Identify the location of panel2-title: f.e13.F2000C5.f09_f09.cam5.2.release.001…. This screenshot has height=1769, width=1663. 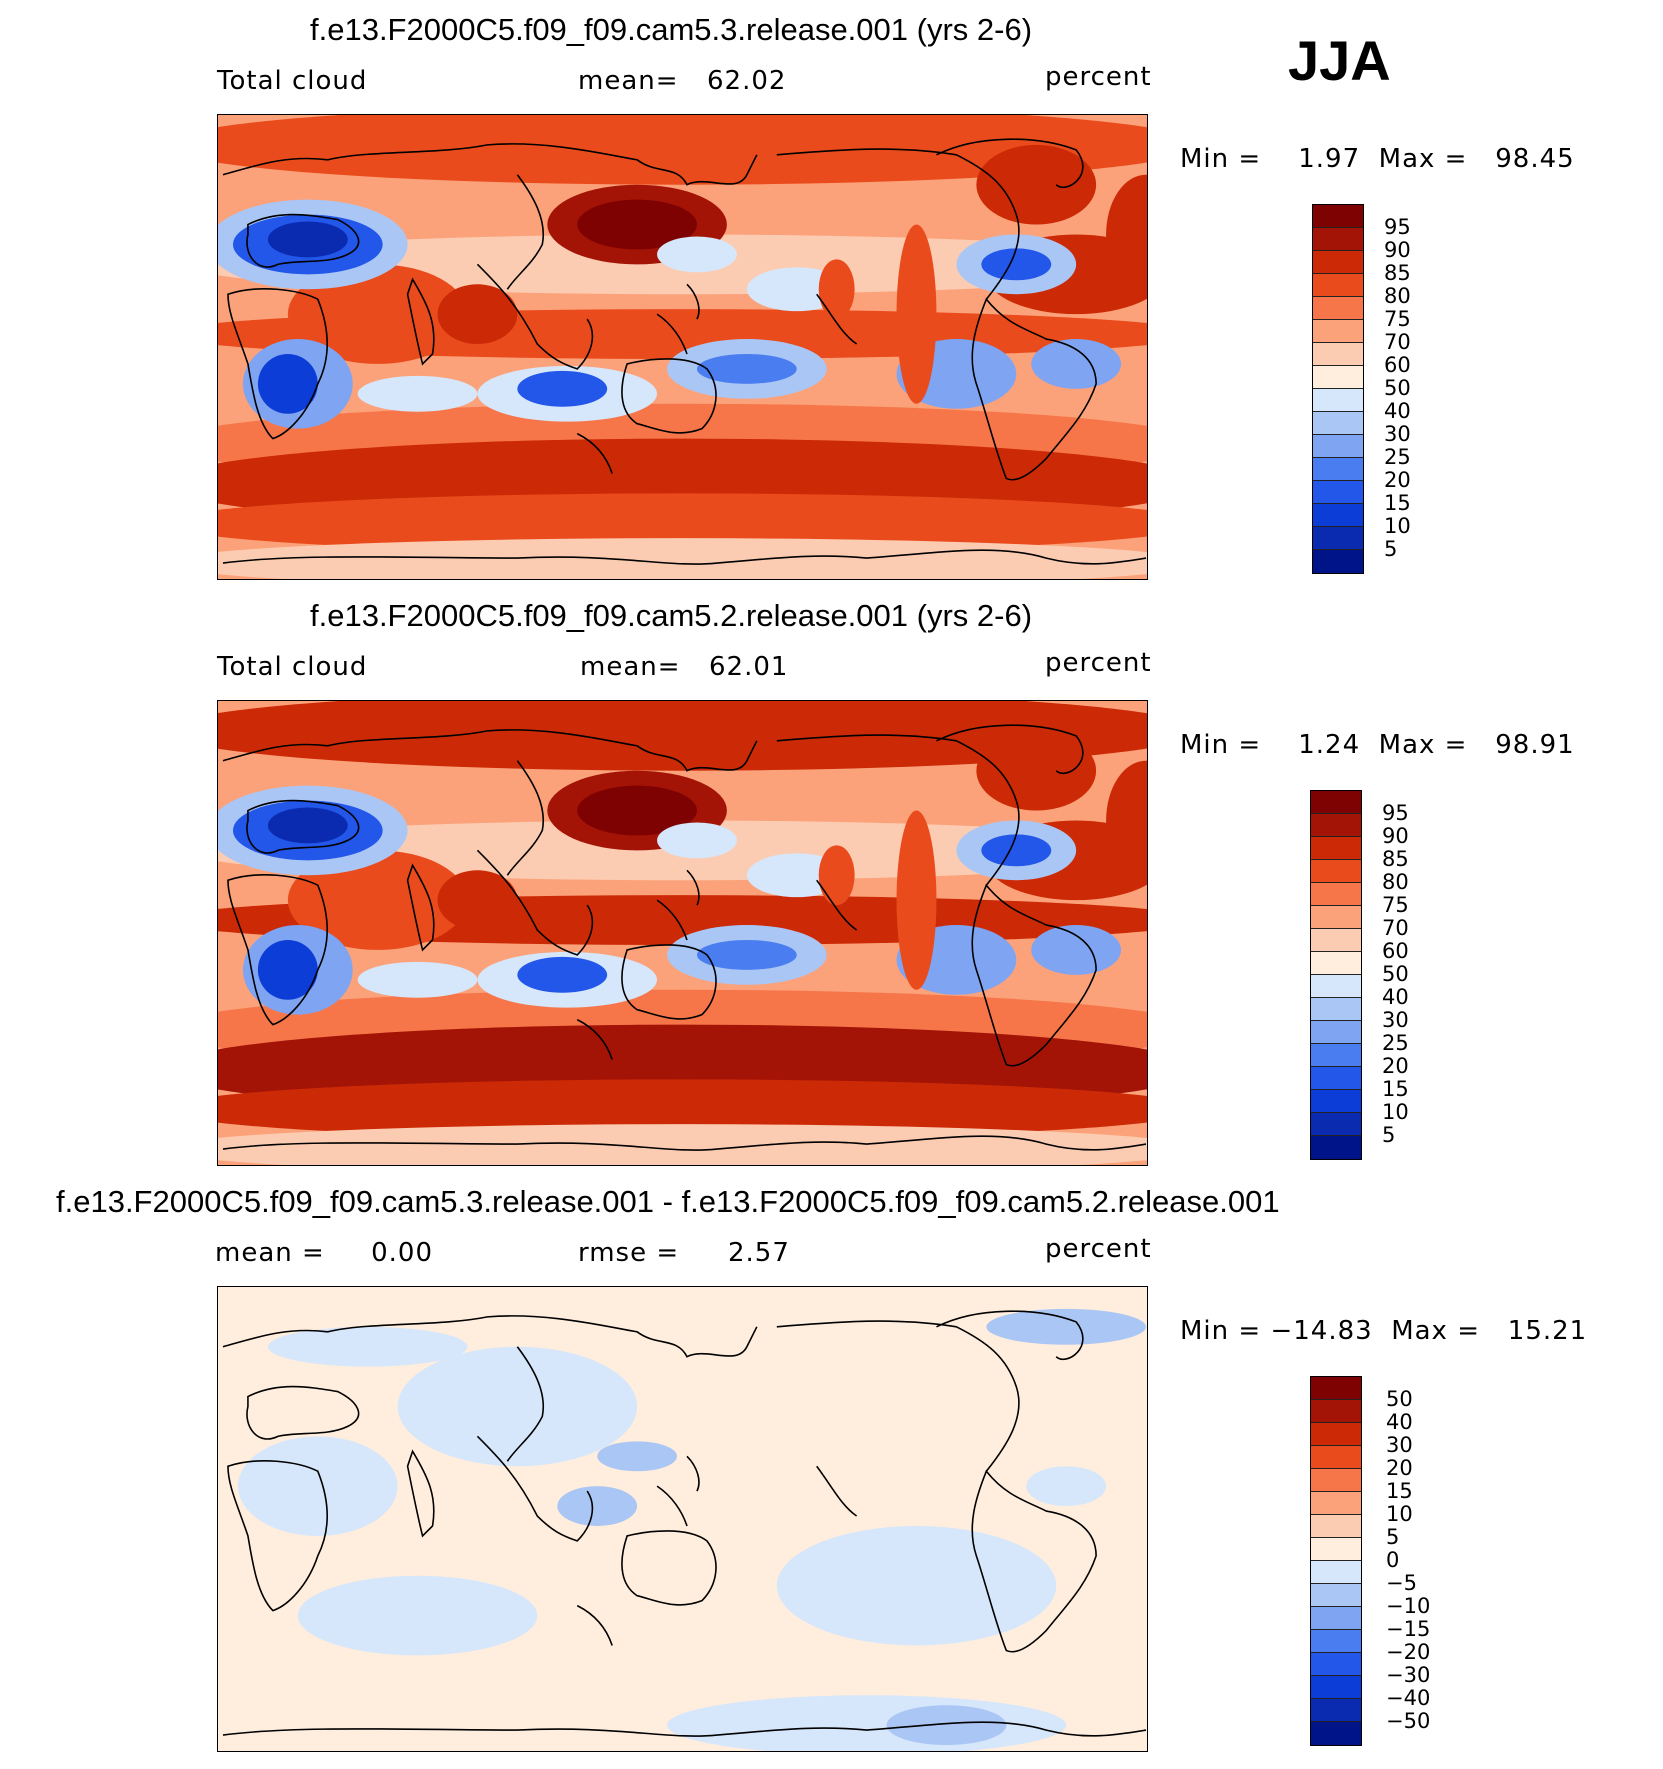
(671, 615).